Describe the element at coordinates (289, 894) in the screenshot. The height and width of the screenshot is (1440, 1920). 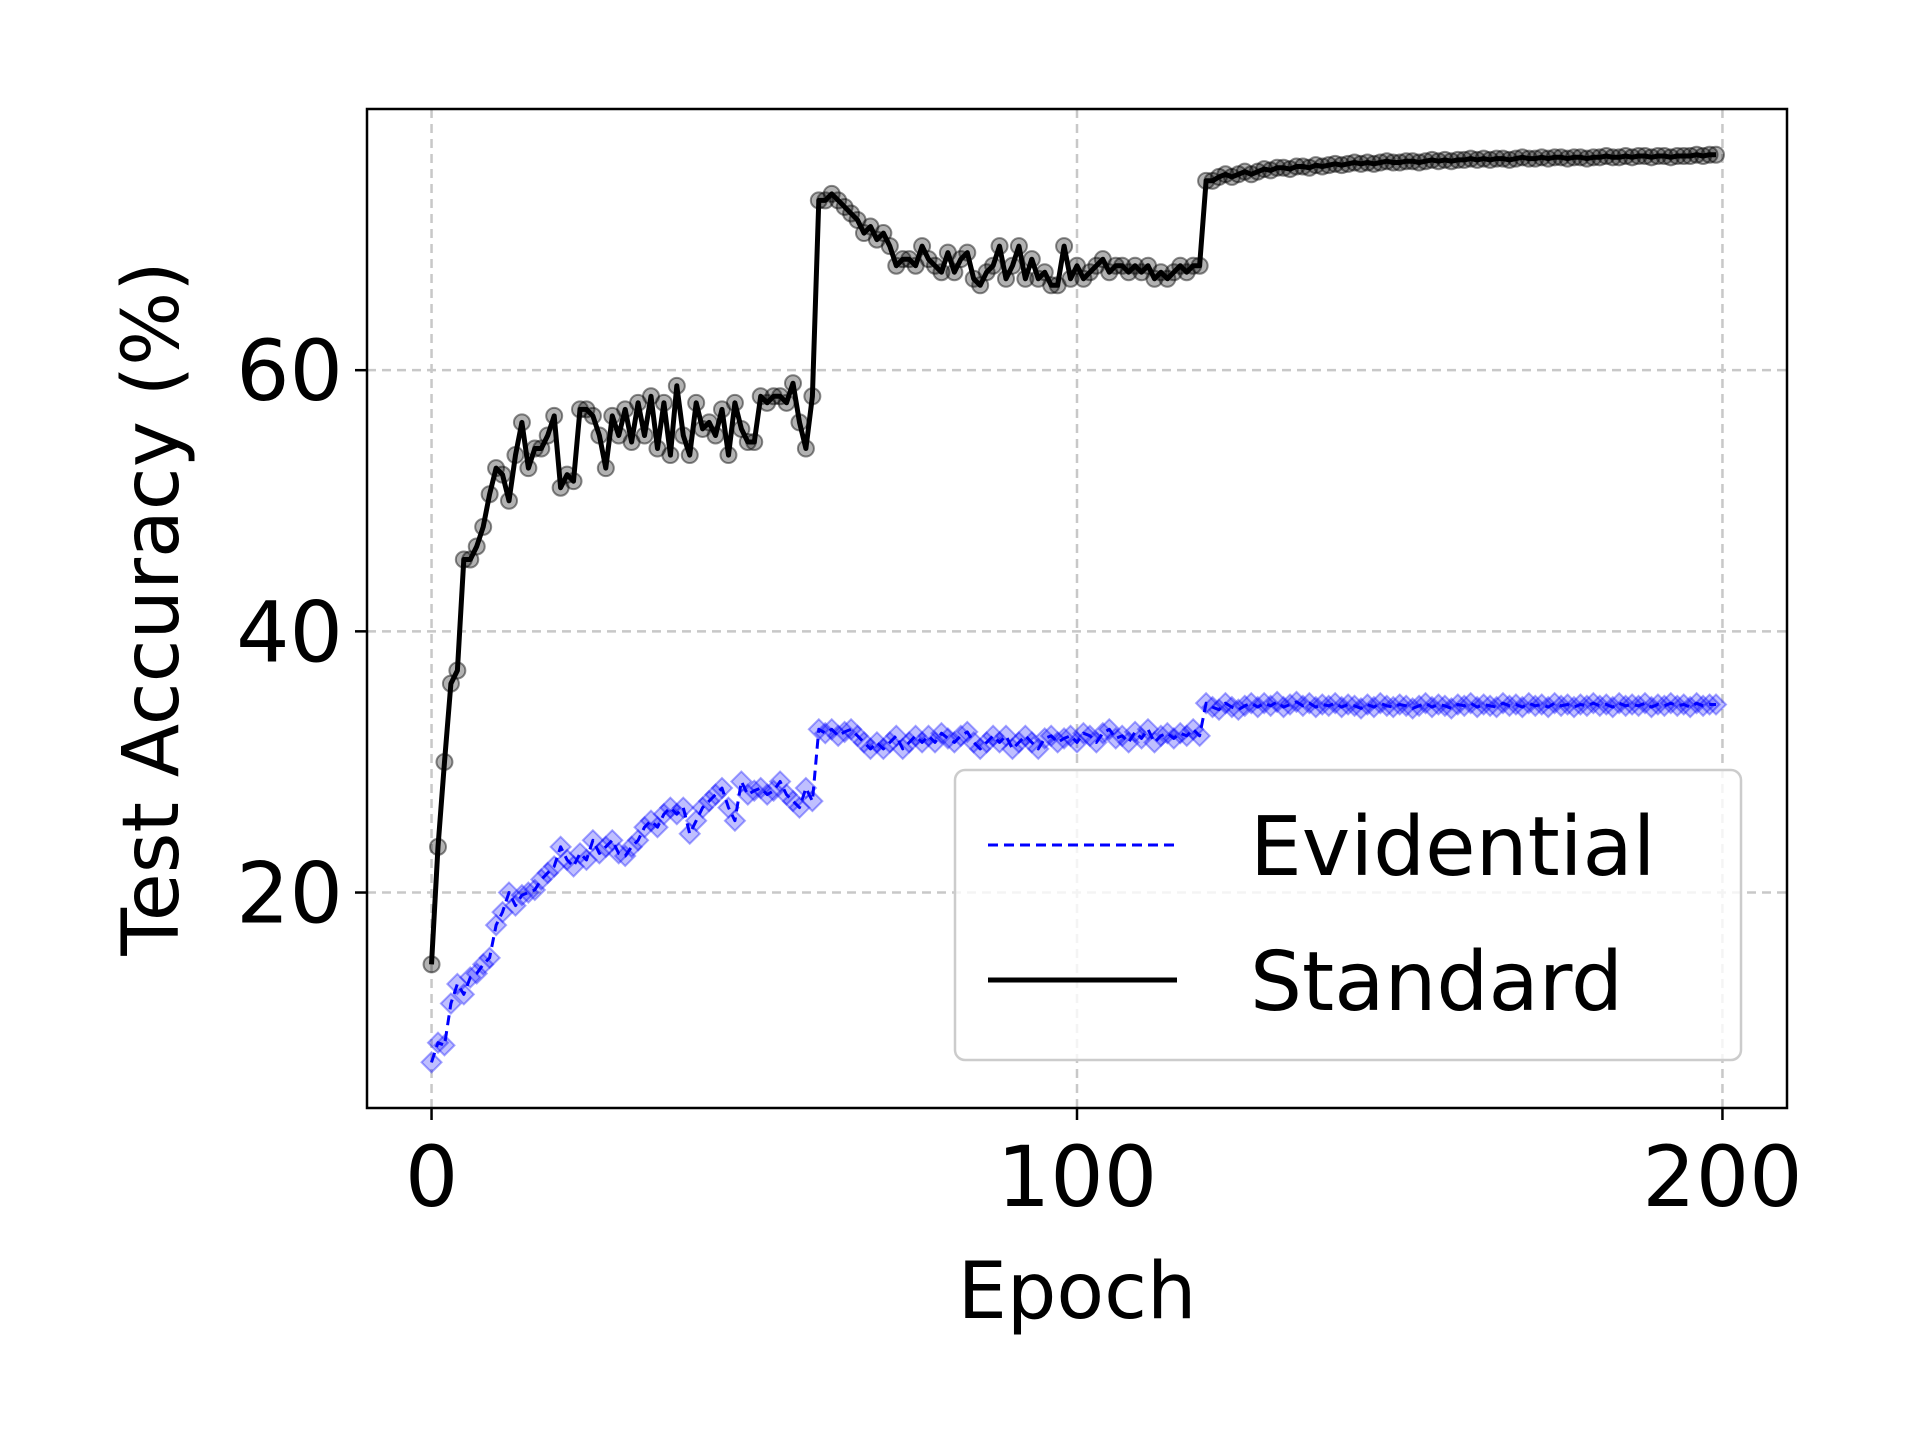
I see `y-tick-label: 20` at that location.